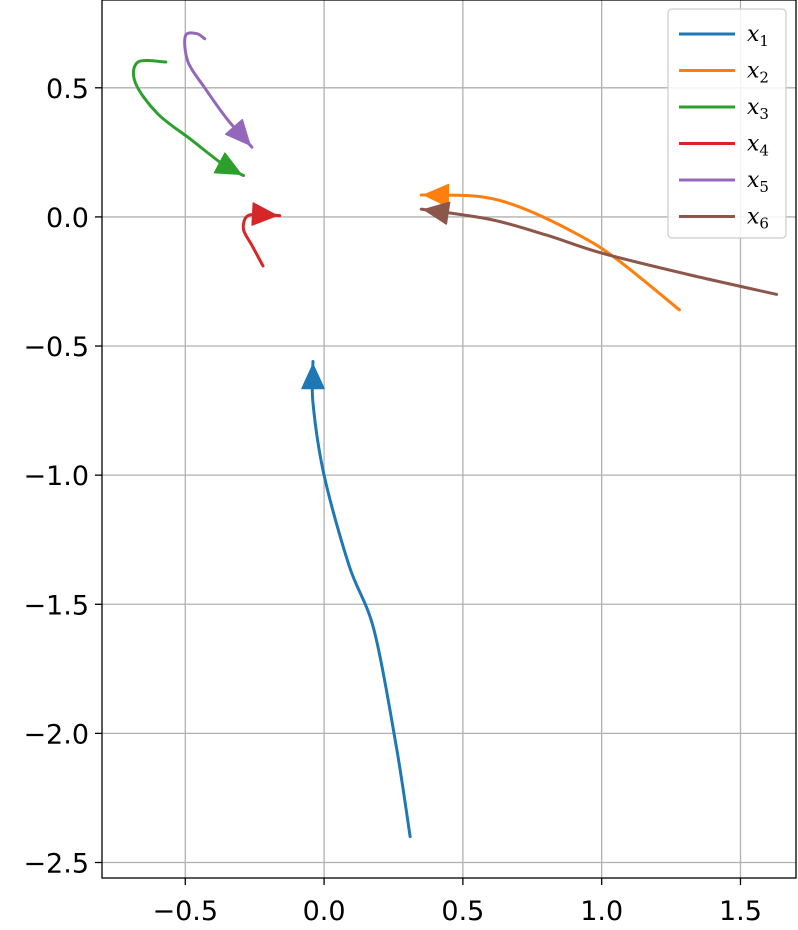 The image size is (798, 930). What do you see at coordinates (227, 163) in the screenshot?
I see `series-x3-arrowhead` at bounding box center [227, 163].